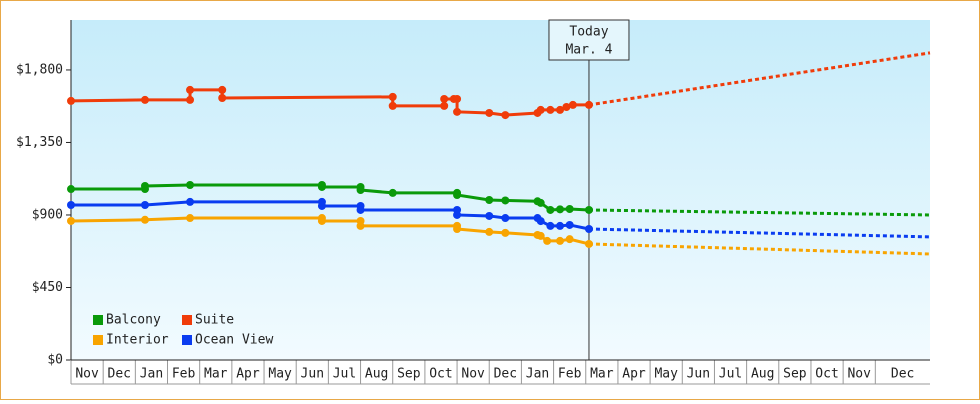 The height and width of the screenshot is (404, 980). I want to click on legend-label: Balcony, so click(133, 320).